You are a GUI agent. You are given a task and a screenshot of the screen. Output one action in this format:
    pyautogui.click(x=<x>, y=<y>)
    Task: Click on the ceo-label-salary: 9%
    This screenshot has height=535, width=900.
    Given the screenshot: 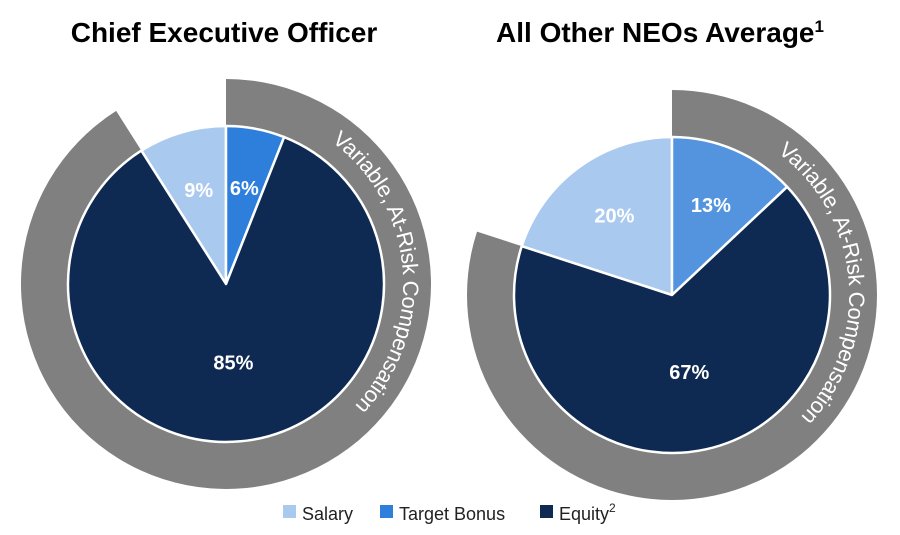 What is the action you would take?
    pyautogui.click(x=198, y=191)
    